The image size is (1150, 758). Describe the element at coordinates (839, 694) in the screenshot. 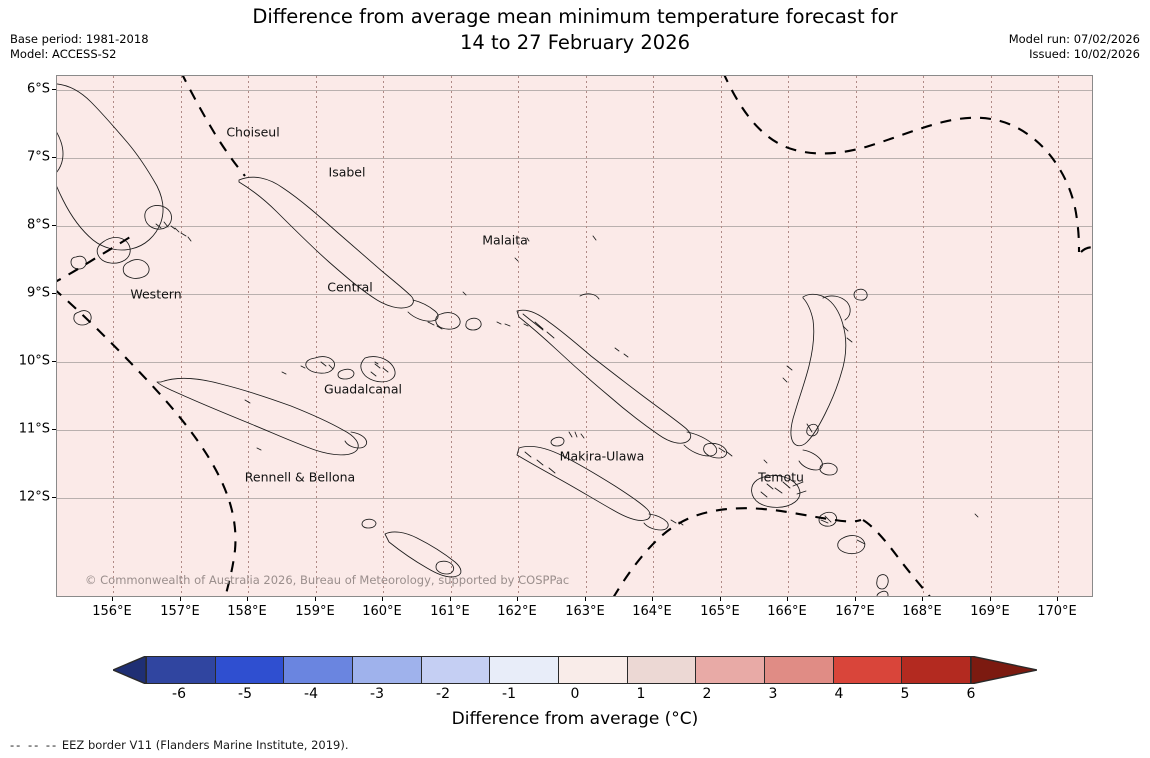

I see `colorbar-tick-label: 4` at that location.